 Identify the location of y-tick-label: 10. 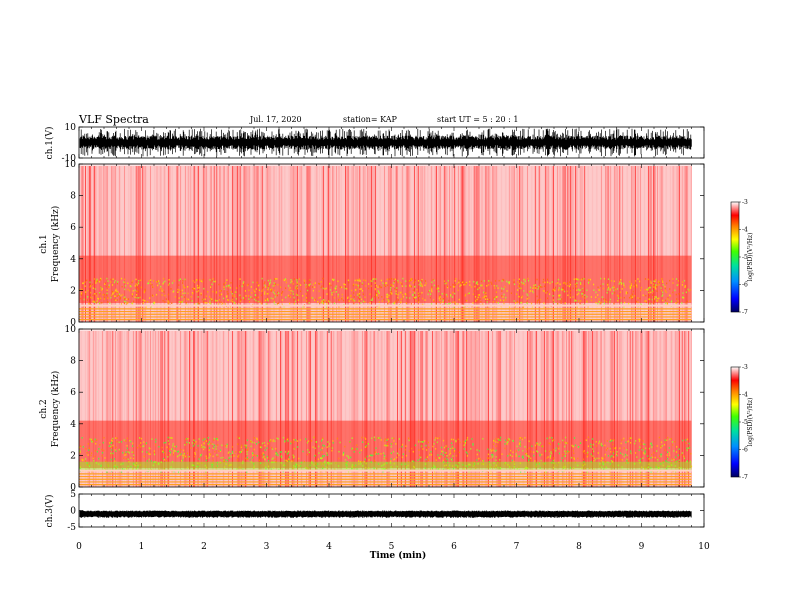
(71, 128).